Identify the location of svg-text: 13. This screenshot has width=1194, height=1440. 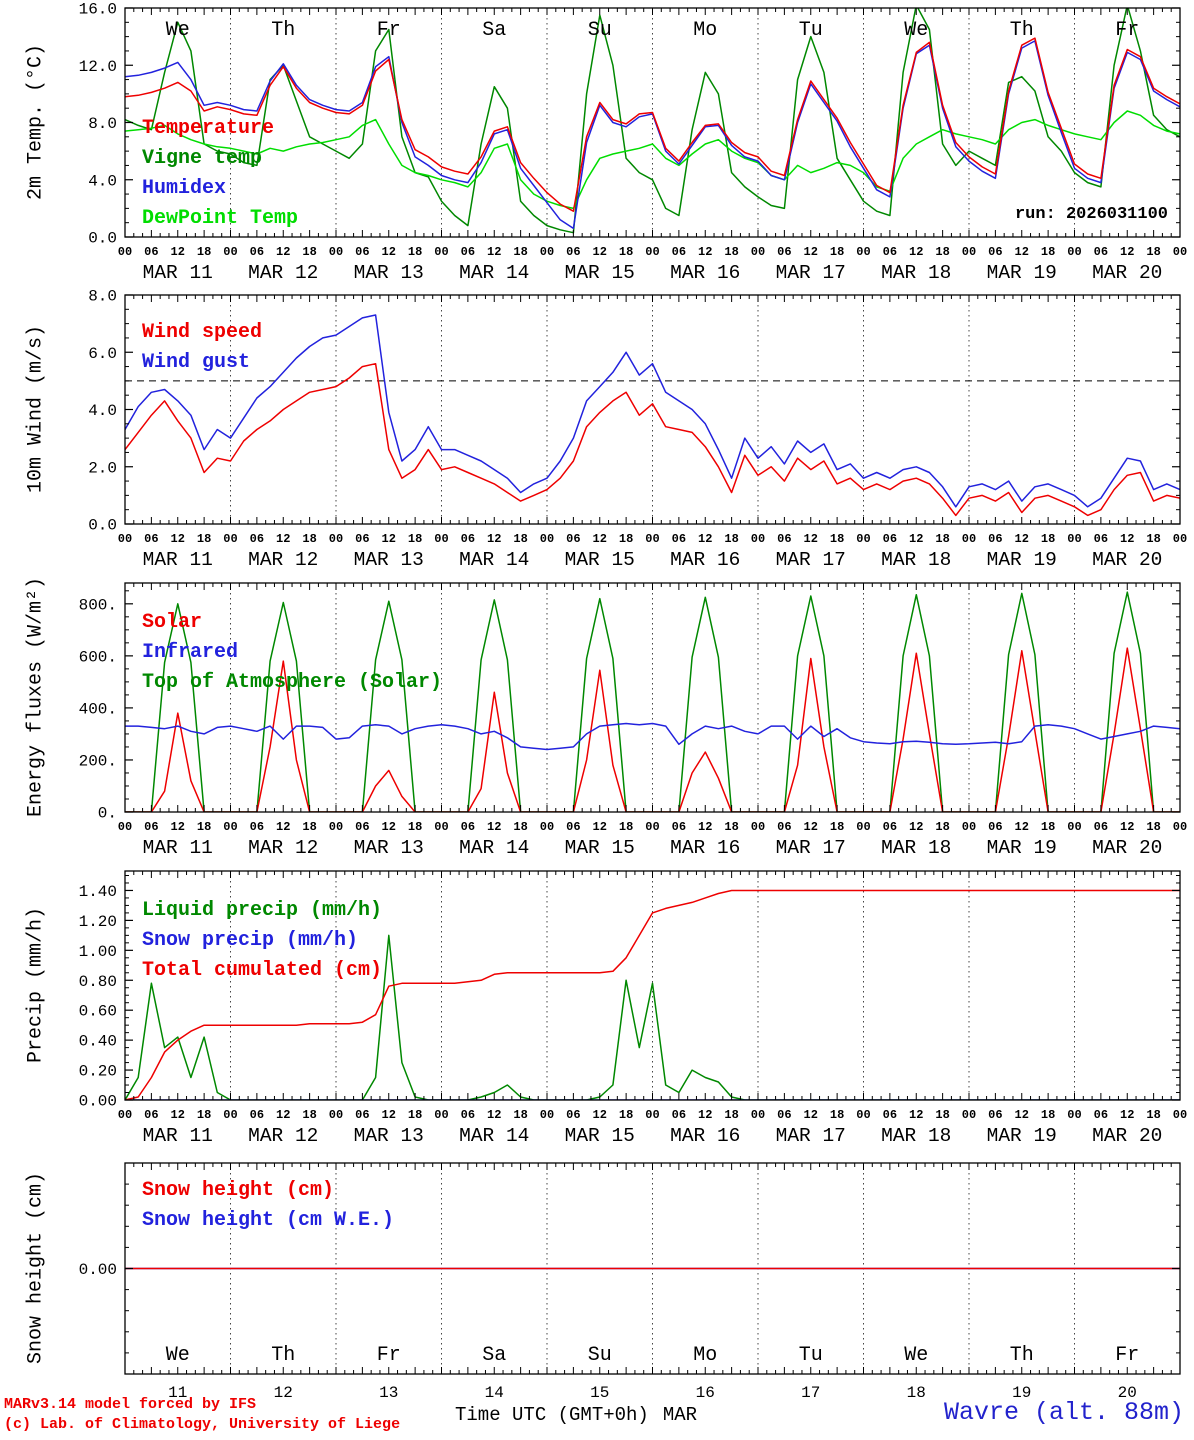
(388, 1393).